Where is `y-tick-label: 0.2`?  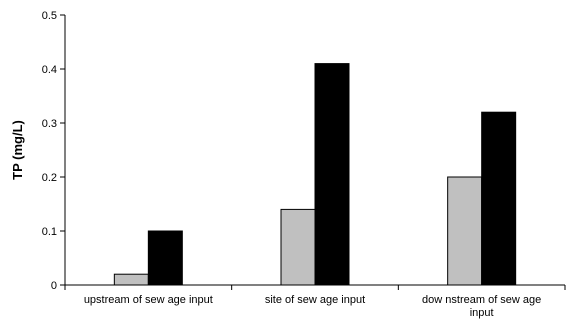 y-tick-label: 0.2 is located at coordinates (49, 178).